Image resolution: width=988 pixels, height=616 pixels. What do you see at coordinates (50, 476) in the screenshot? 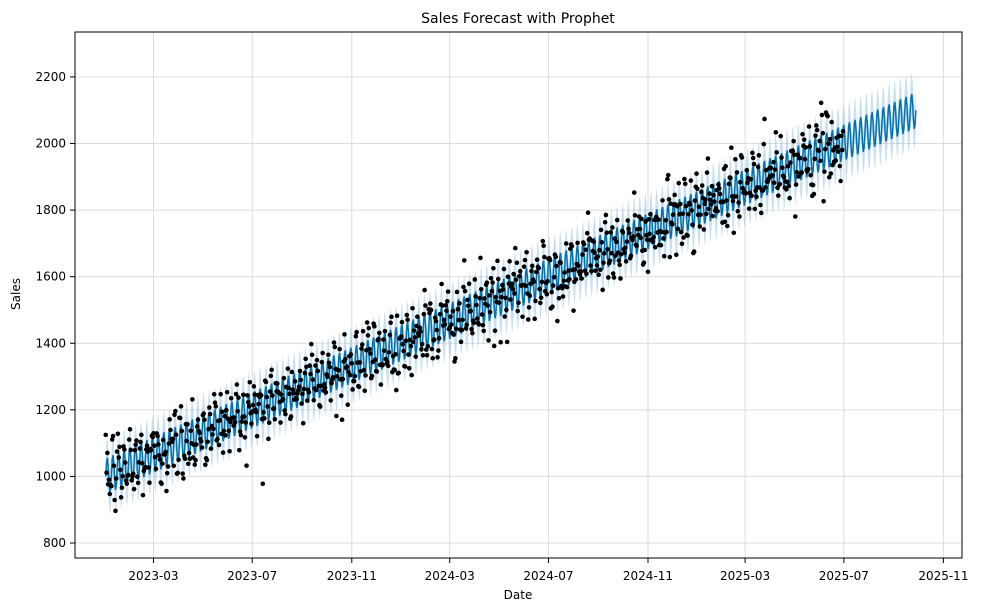
I see `y-tick-label-1000: 1000` at bounding box center [50, 476].